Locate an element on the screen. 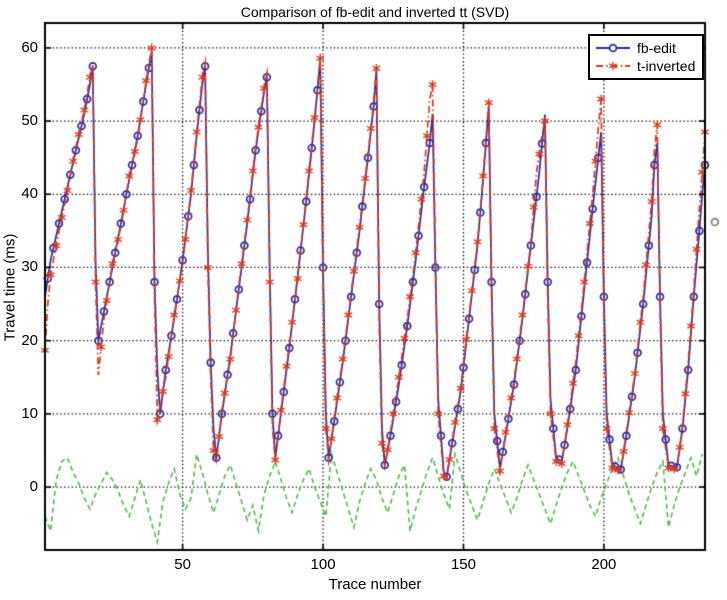 The height and width of the screenshot is (600, 727). x-tick-label: 50 is located at coordinates (182, 564).